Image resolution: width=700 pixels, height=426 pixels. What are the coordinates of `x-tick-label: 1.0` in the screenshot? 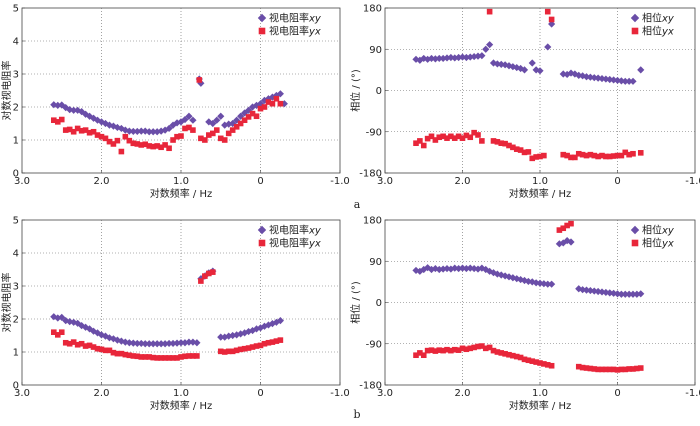 It's located at (181, 181).